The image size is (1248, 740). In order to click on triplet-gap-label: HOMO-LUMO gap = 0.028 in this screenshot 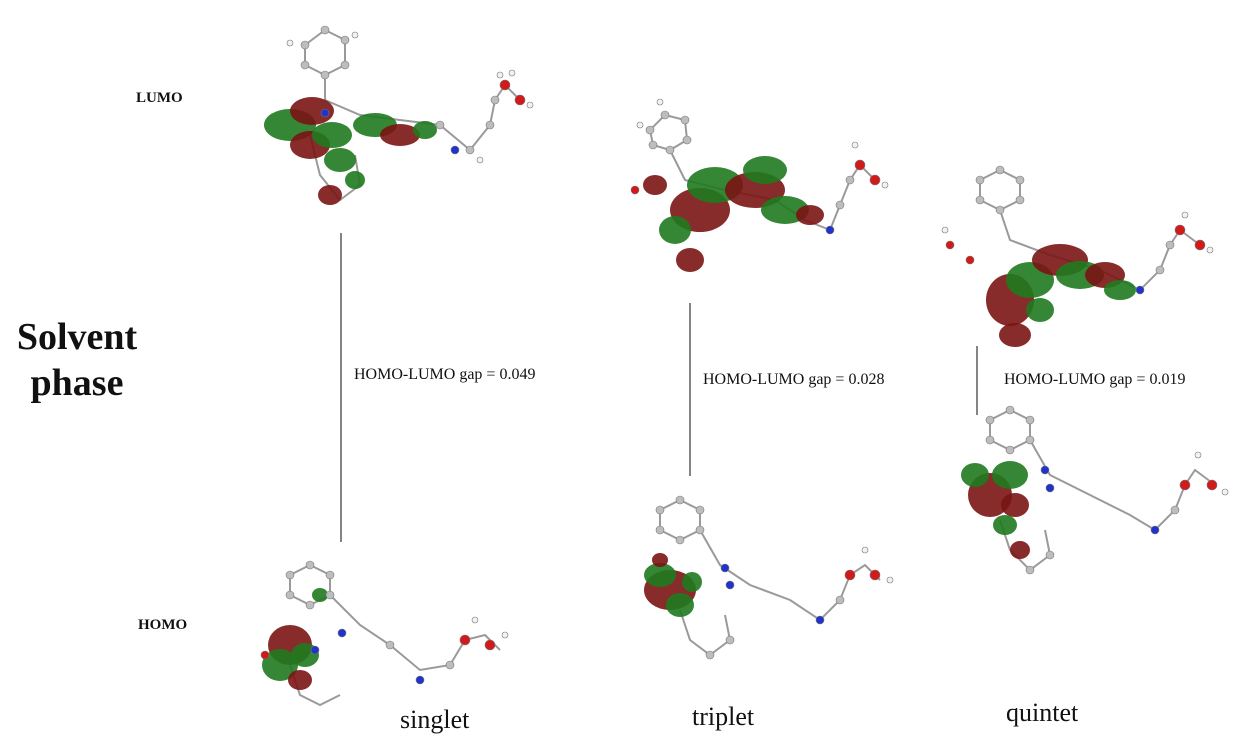, I will do `click(794, 379)`.